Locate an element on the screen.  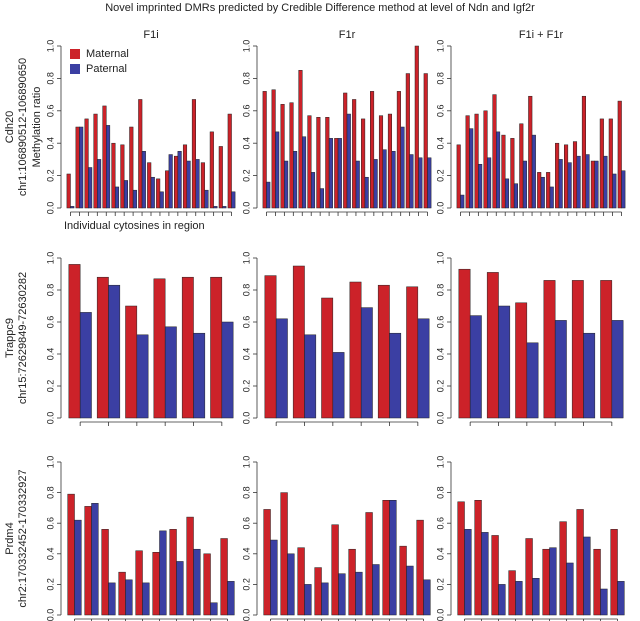
row-label: Prdm4 is located at coordinates (10, 538).